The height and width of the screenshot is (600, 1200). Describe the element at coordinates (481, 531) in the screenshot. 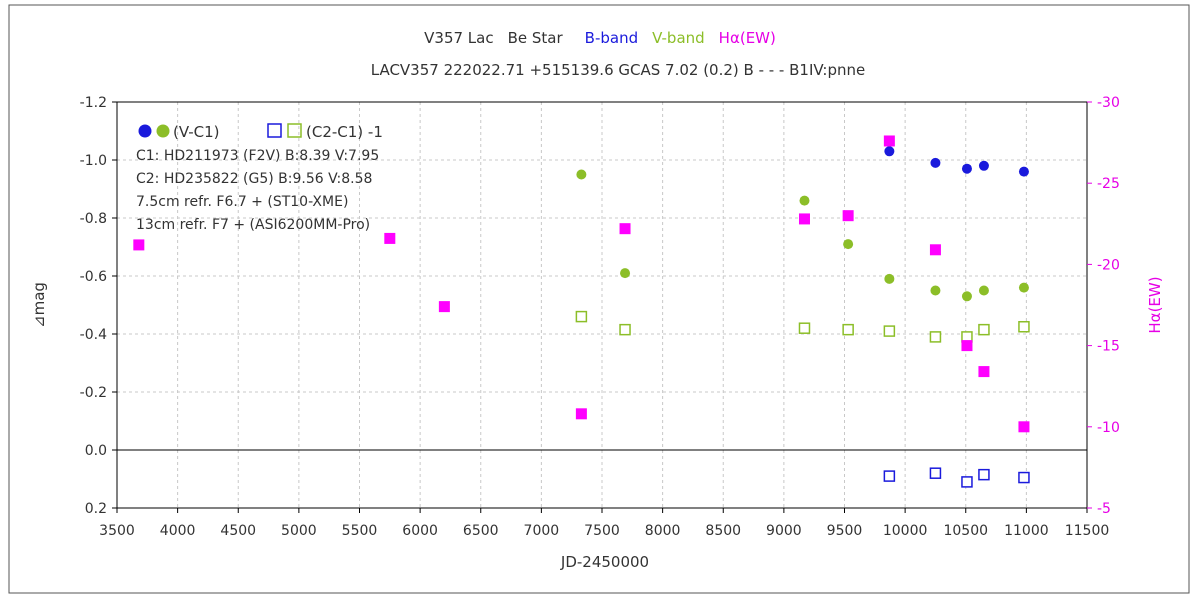

I see `x-tick-label: 6500` at that location.